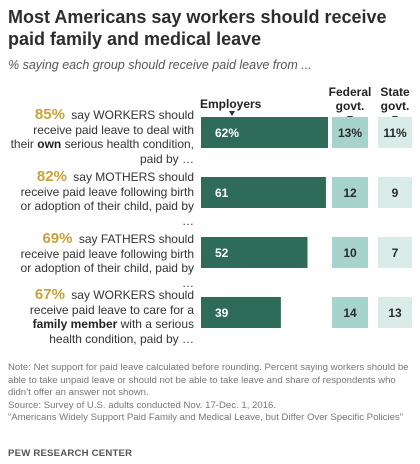 This screenshot has height=464, width=420. I want to click on state-bar-label: 9, so click(395, 193).